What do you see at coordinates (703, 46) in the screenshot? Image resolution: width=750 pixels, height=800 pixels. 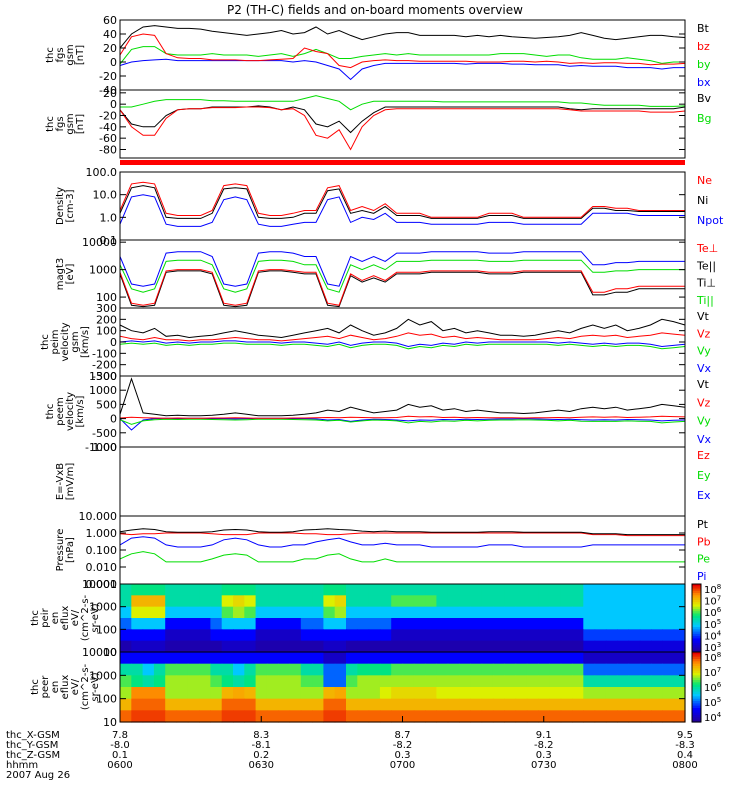 I see `legend-entry: bz` at bounding box center [703, 46].